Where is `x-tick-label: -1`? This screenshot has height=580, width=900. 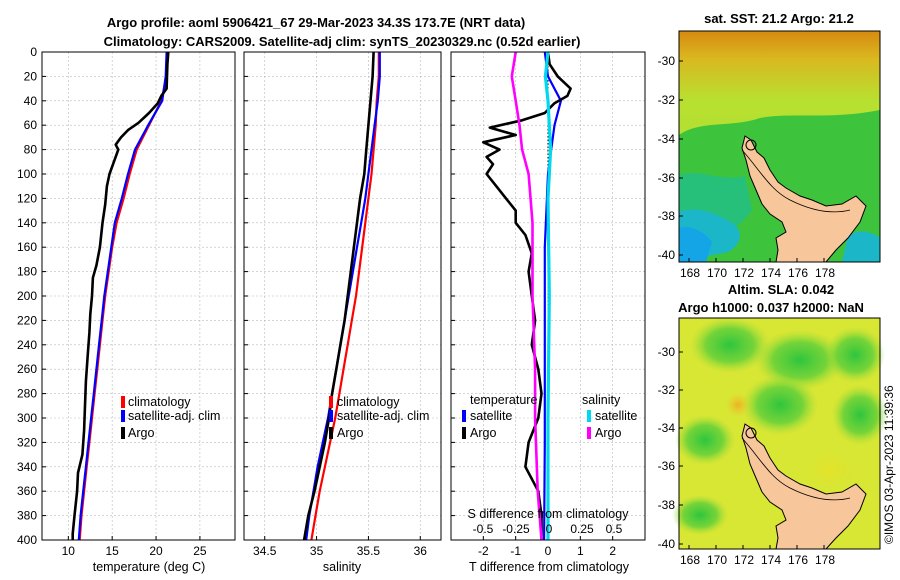 x-tick-label: -1 is located at coordinates (515, 551).